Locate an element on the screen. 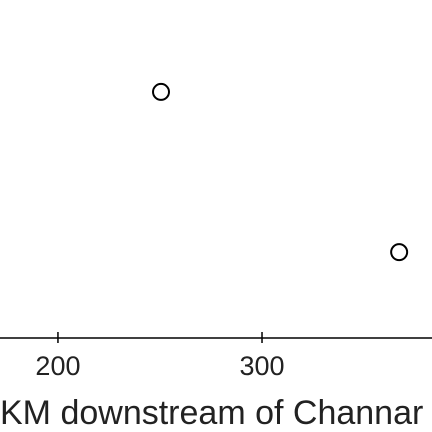 Image resolution: width=432 pixels, height=432 pixels. x-tick-label: 300 is located at coordinates (261, 366).